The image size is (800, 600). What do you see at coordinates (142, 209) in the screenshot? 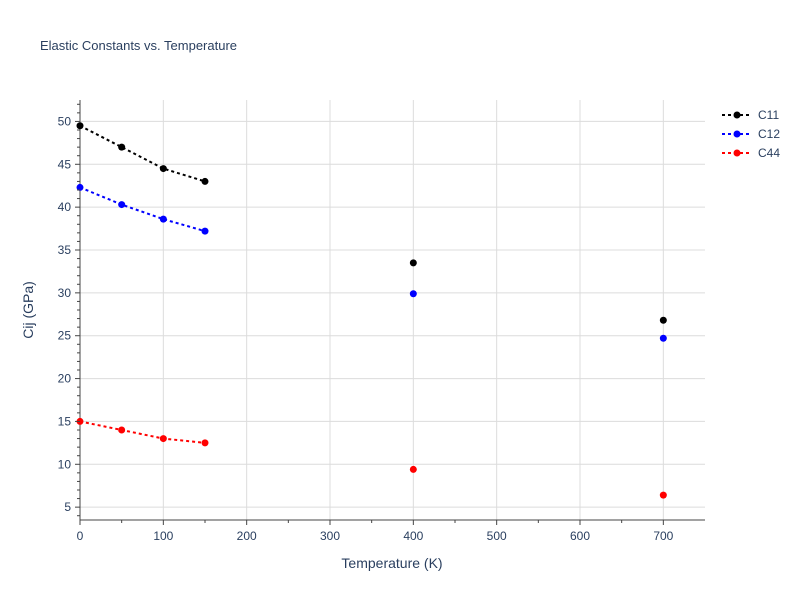
I see `series-line-c12` at bounding box center [142, 209].